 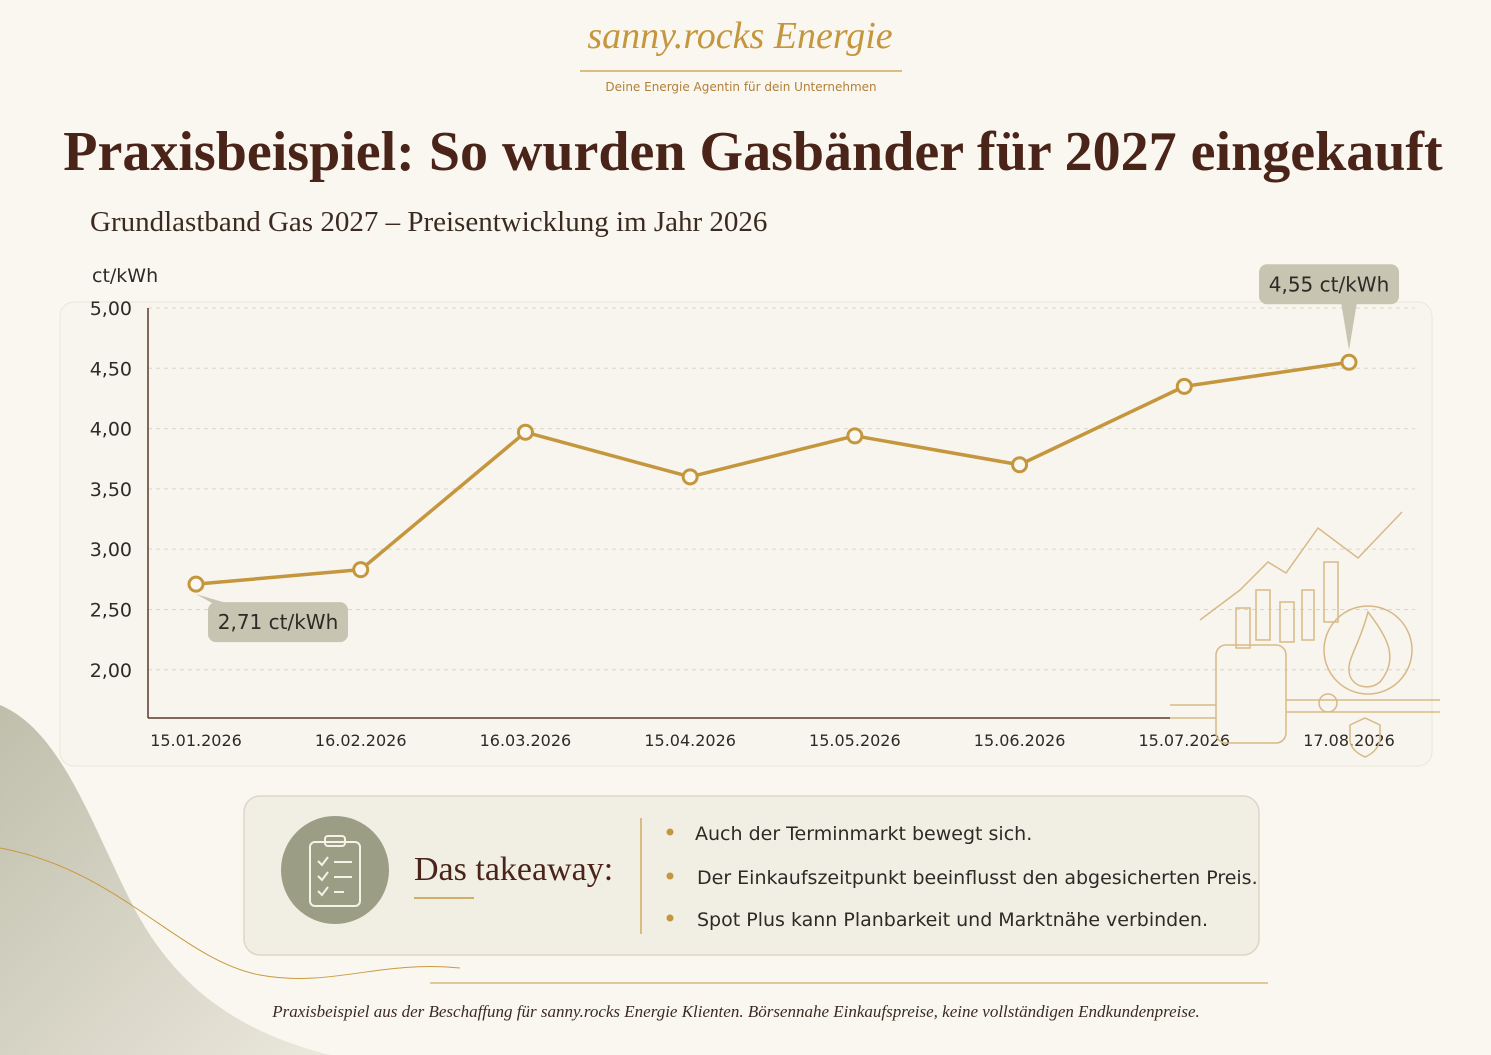 I want to click on y-axis-label: ct/kWh, so click(x=125, y=276).